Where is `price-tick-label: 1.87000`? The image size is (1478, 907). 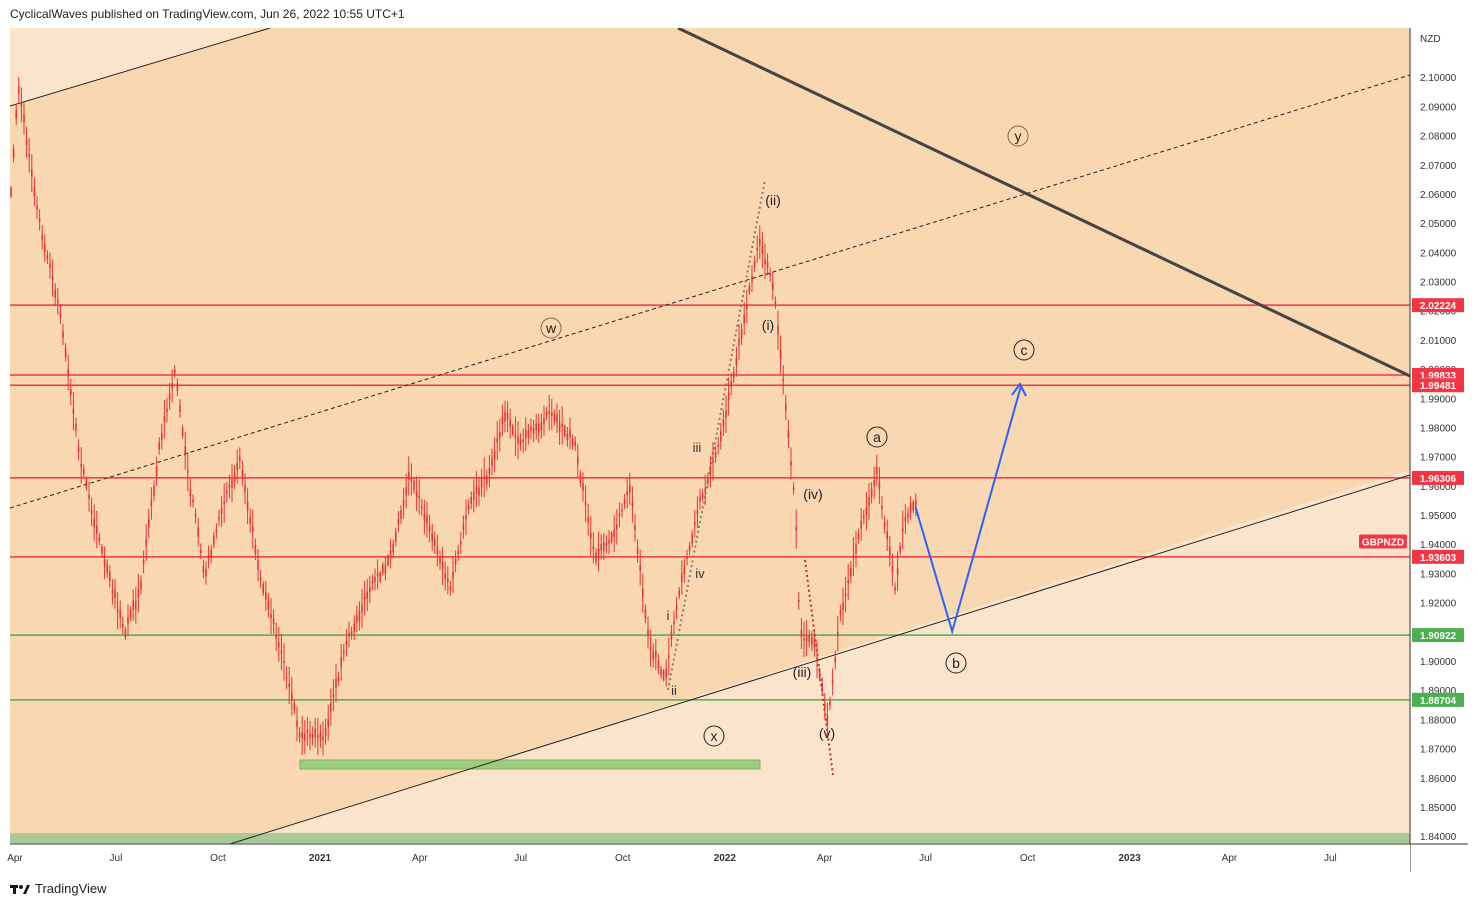 price-tick-label: 1.87000 is located at coordinates (1438, 750).